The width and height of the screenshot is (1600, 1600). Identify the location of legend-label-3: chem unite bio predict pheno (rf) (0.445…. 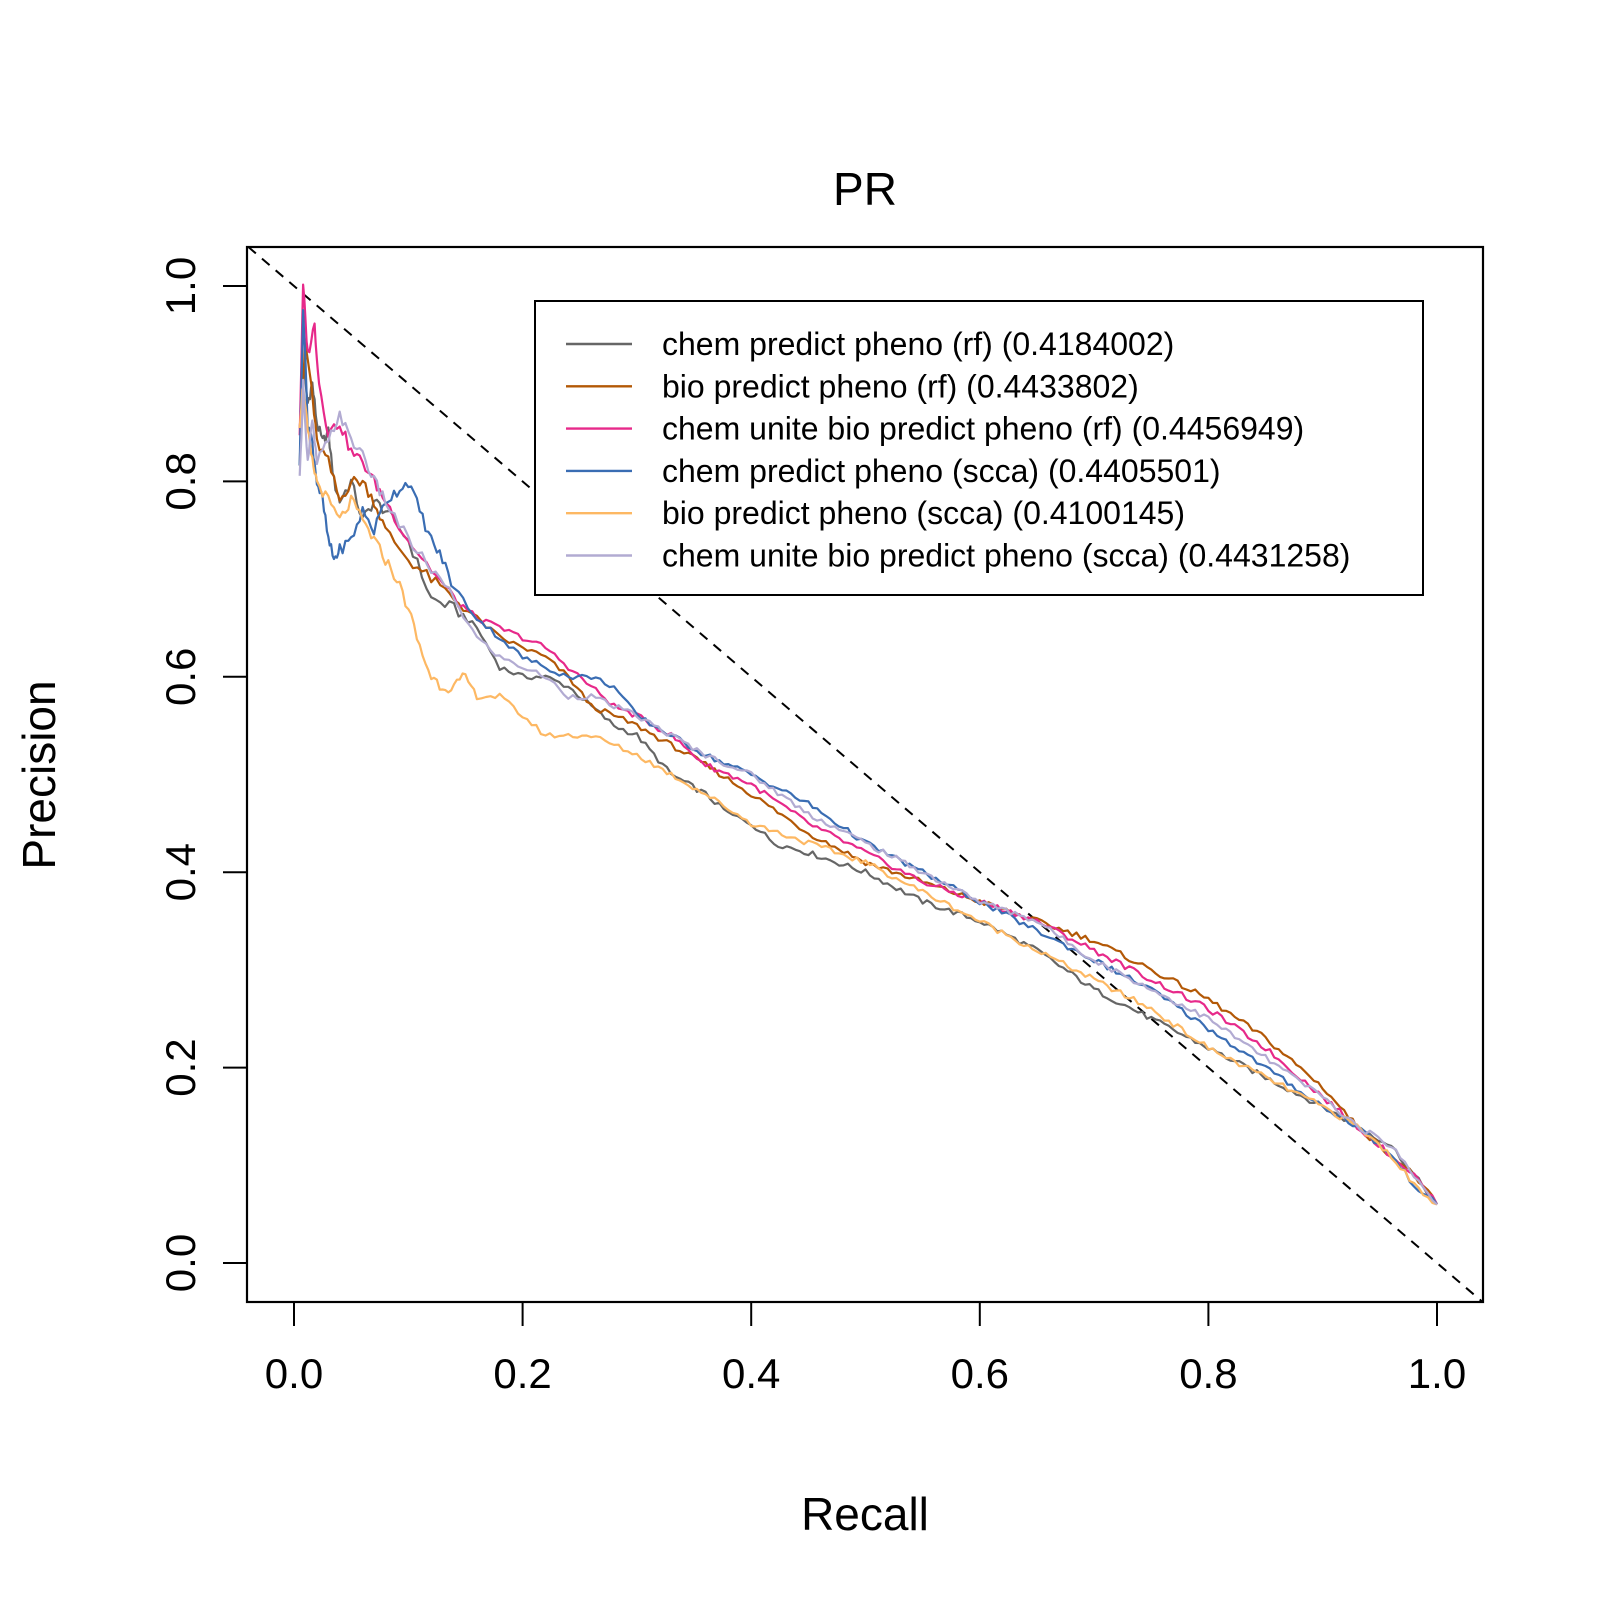
(983, 429).